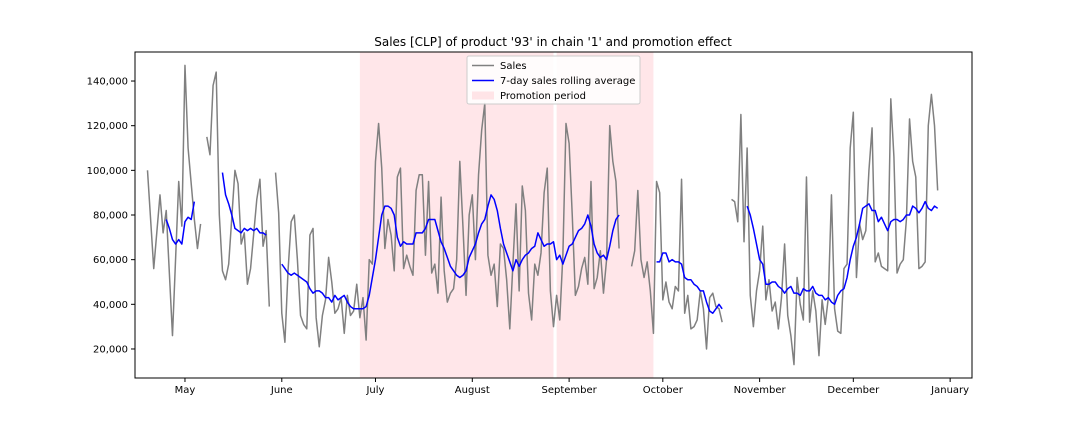  Describe the element at coordinates (374, 390) in the screenshot. I see `x-tick-label: July` at that location.